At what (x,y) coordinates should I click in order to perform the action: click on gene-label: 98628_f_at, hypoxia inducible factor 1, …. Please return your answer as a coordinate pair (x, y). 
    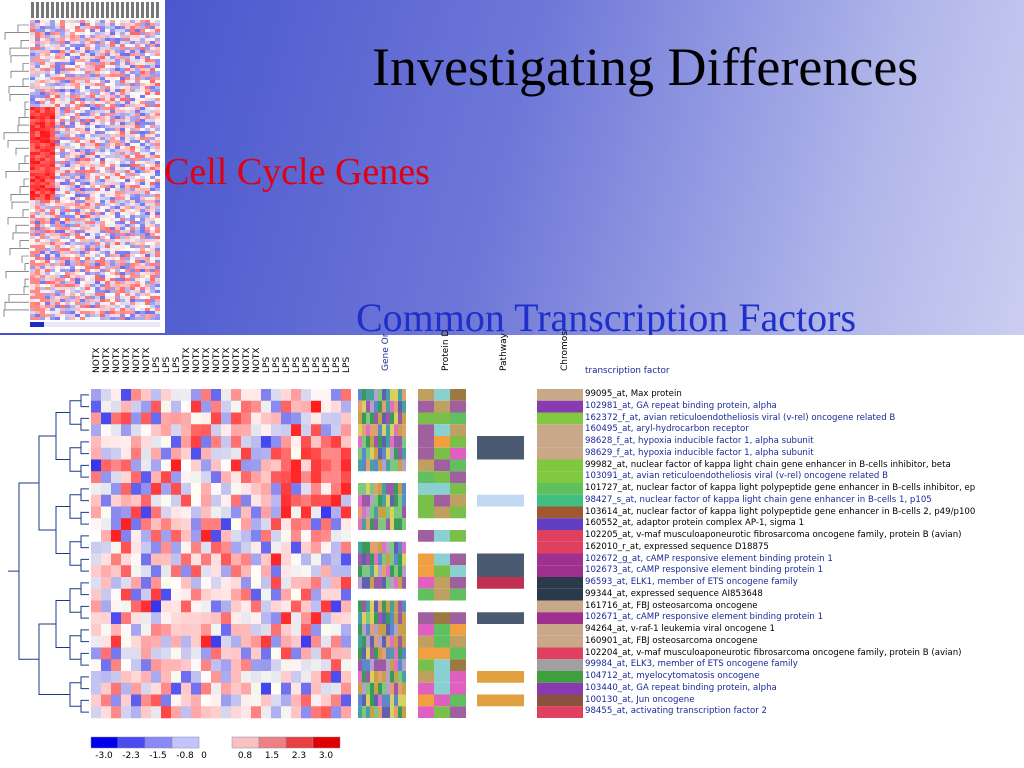
    Looking at the image, I should click on (699, 441).